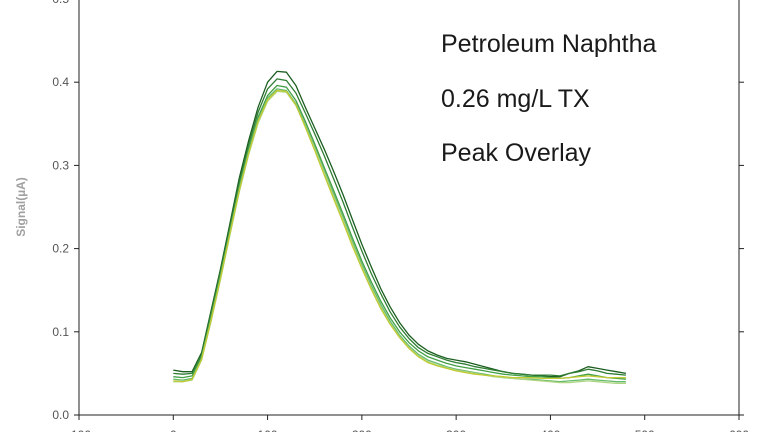  I want to click on annotation-sample: Petroleum Naphtha, so click(549, 44).